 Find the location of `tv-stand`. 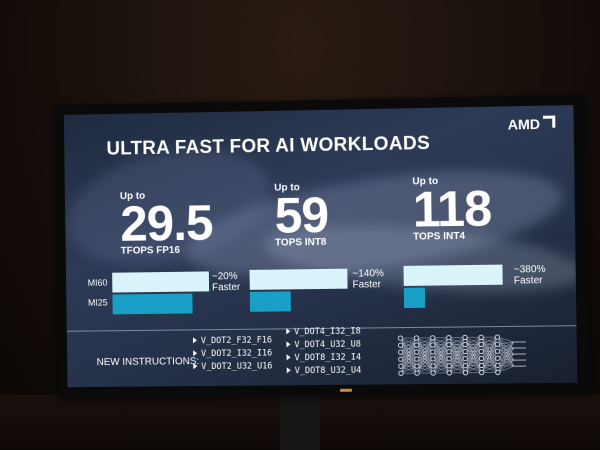

tv-stand is located at coordinates (300, 421).